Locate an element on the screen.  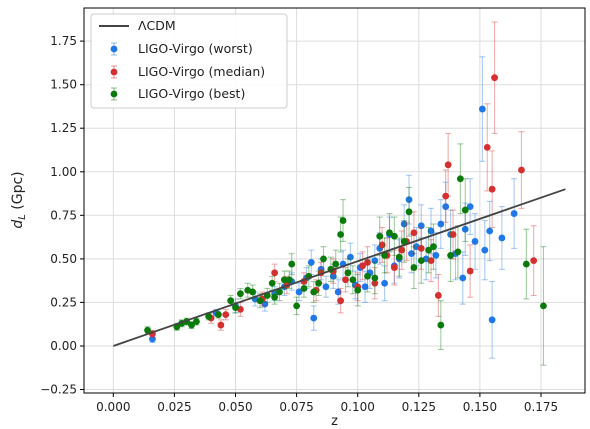
y-tick-label: 1.75 is located at coordinates (63, 41).